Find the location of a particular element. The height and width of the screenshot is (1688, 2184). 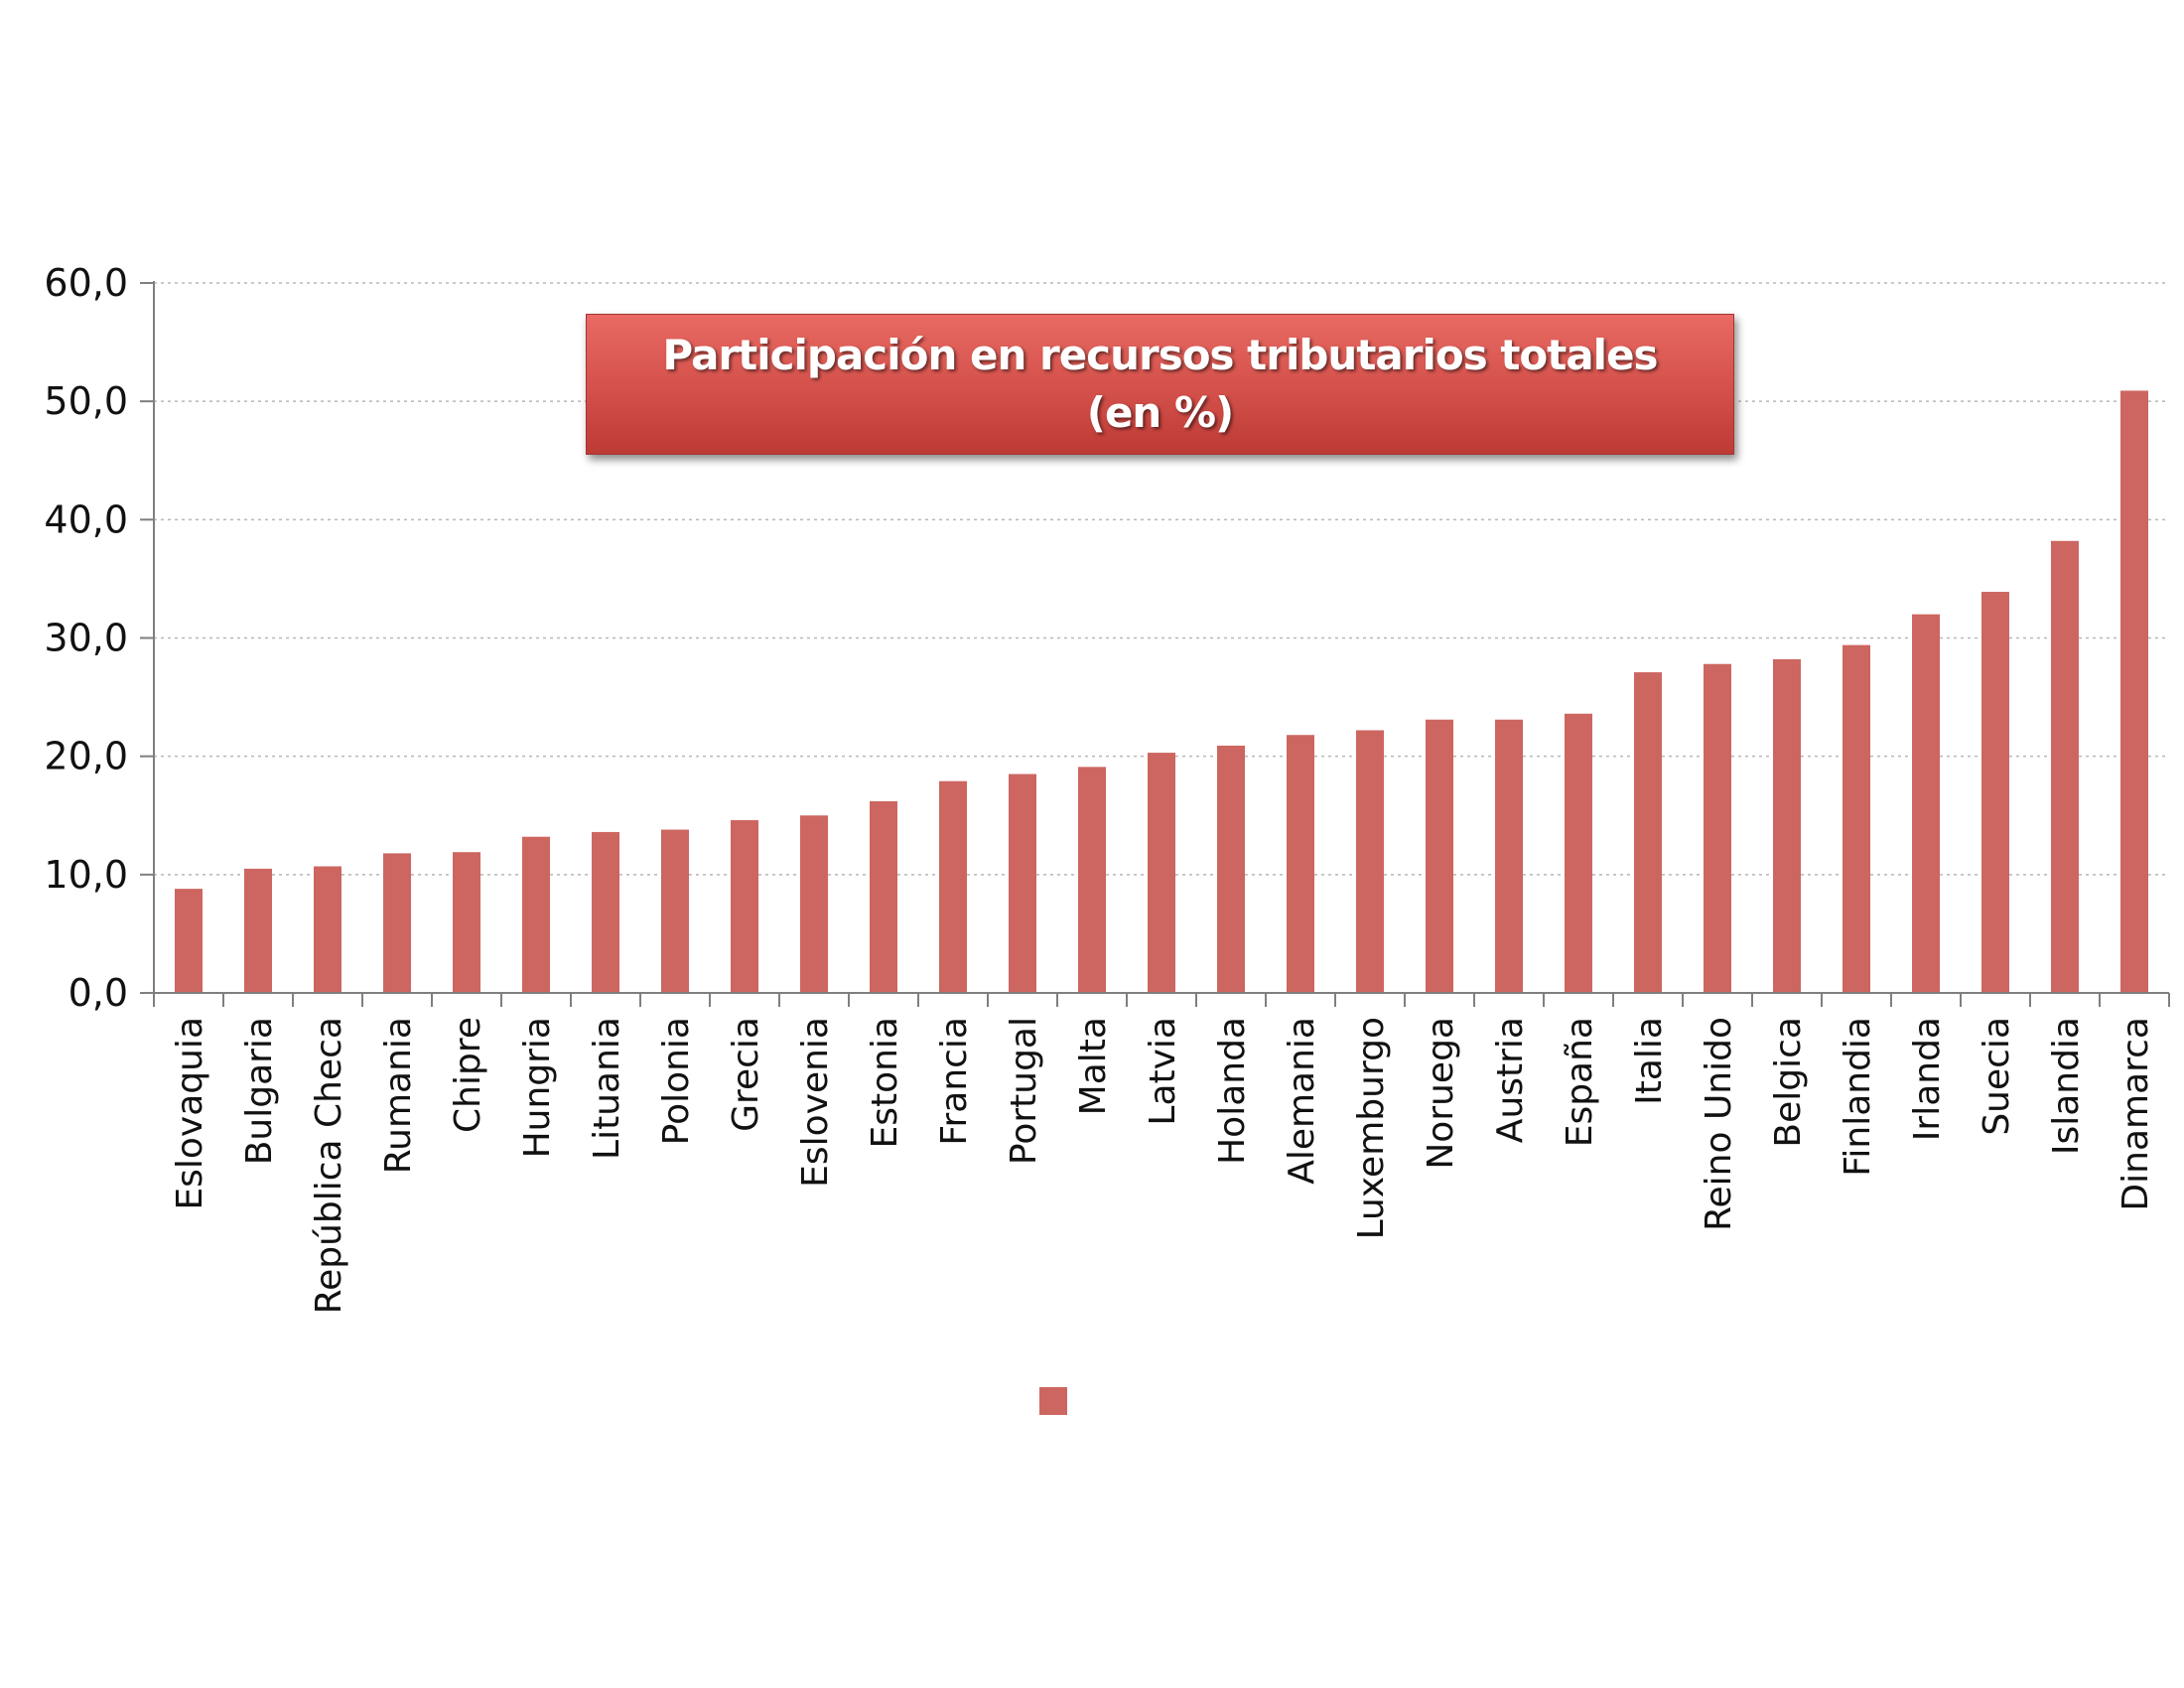

x-tick-label: Belgica is located at coordinates (1788, 1082).